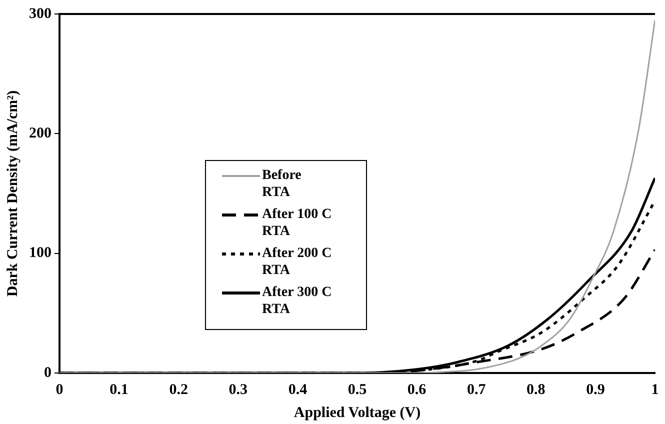 This screenshot has height=424, width=665. I want to click on x-tick-label: 1, so click(655, 390).